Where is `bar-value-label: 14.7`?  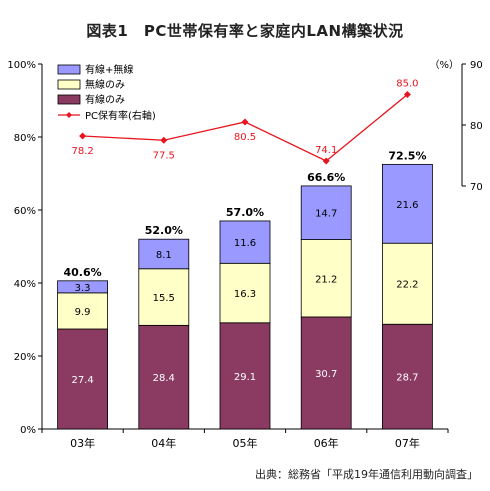
bar-value-label: 14.7 is located at coordinates (326, 214).